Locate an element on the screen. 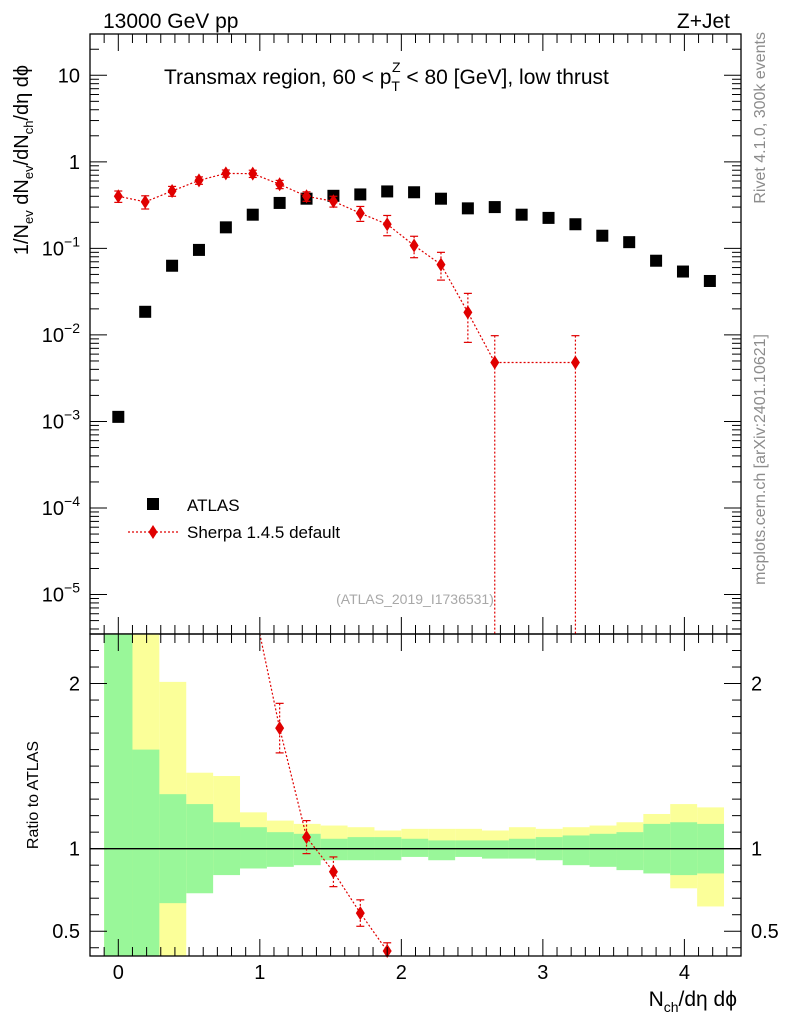  main-y-axis-label: 1/Nev dNev/dNch/dη dϕ is located at coordinates (23, 160).